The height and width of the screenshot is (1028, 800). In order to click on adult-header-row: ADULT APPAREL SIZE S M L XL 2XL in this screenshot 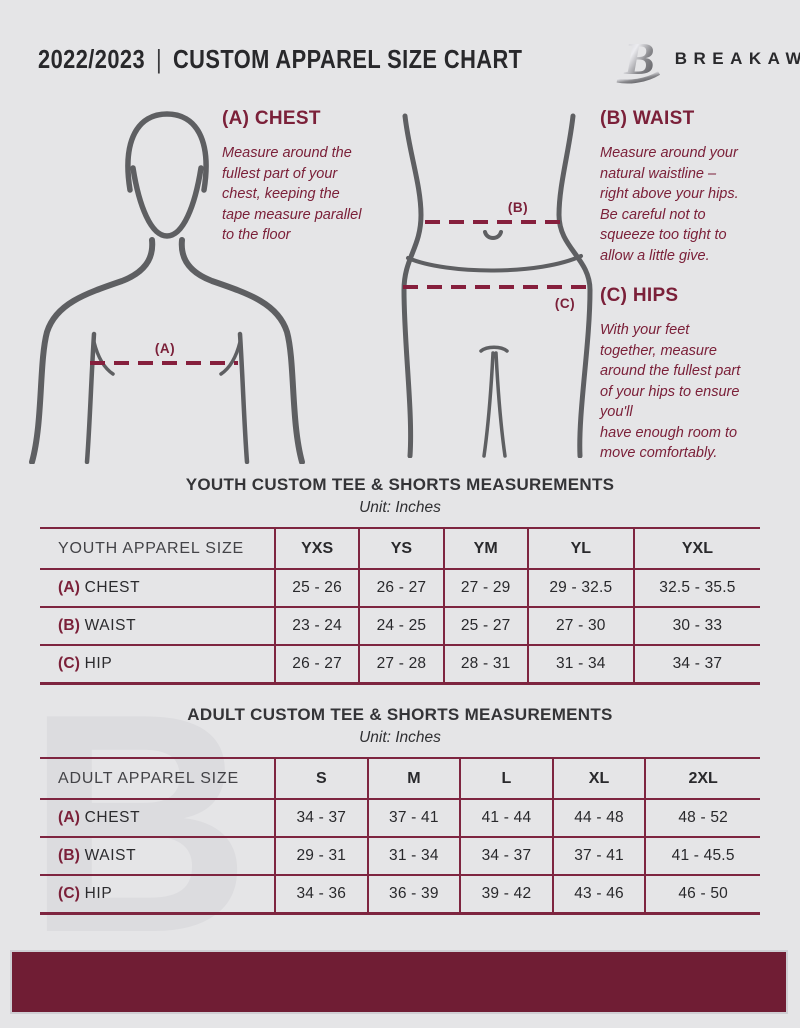, I will do `click(400, 779)`.